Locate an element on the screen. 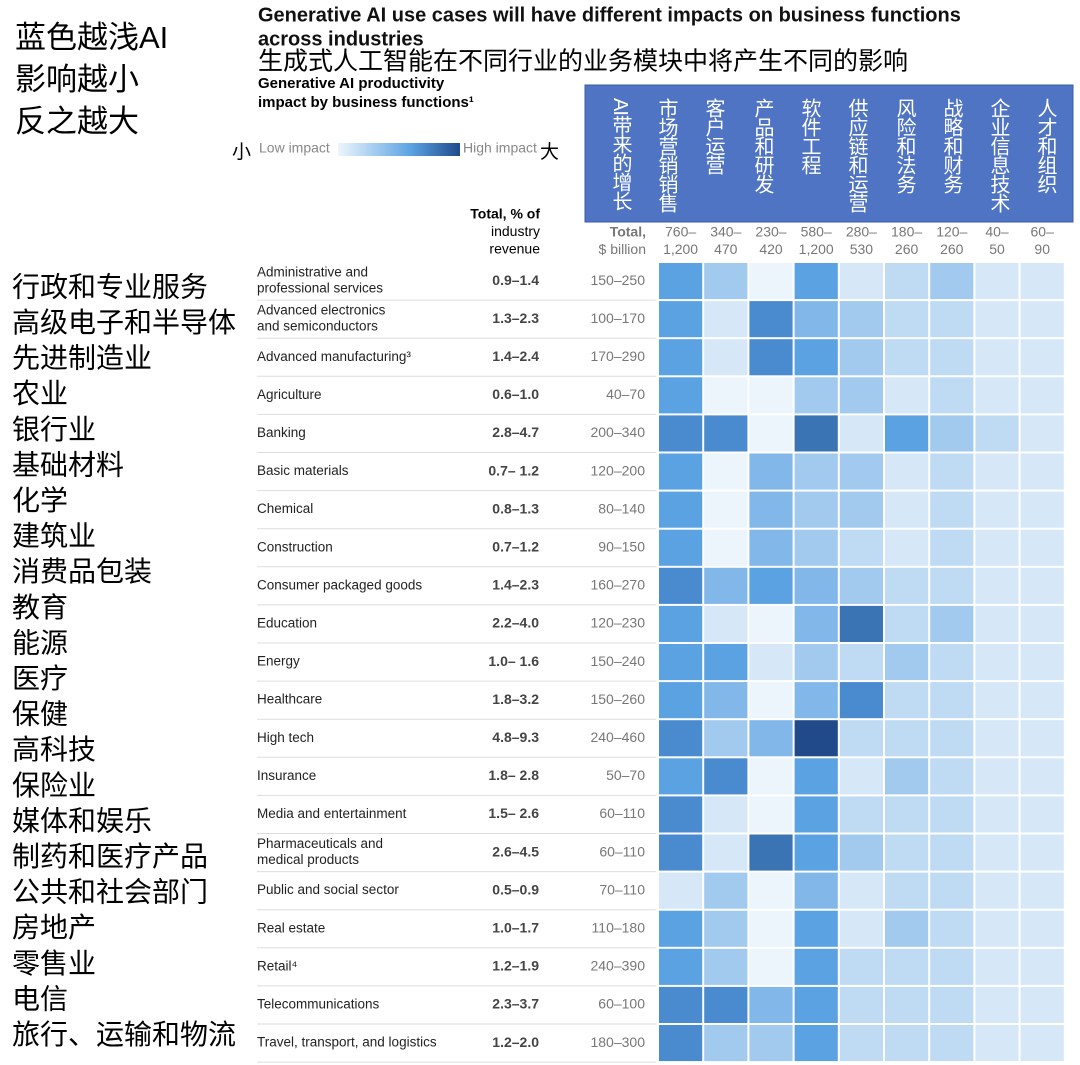 The height and width of the screenshot is (1065, 1080). pct-range: 2.8–4.7 is located at coordinates (515, 432).